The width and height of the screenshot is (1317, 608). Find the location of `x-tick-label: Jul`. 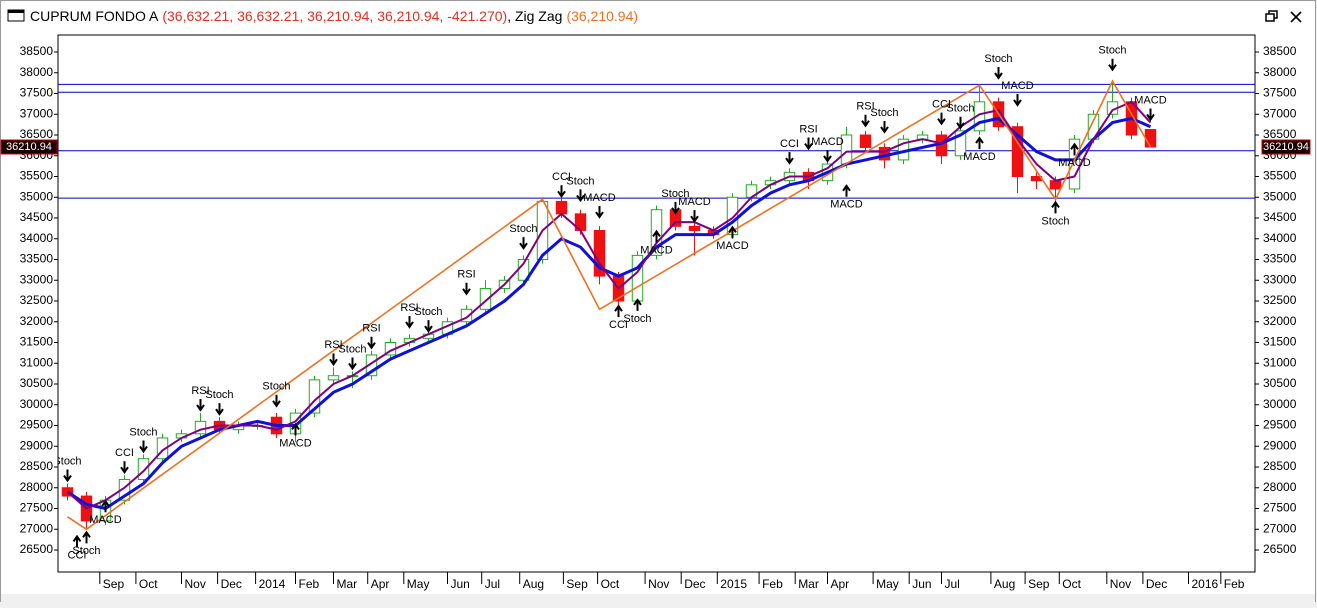

x-tick-label: Jul is located at coordinates (952, 584).